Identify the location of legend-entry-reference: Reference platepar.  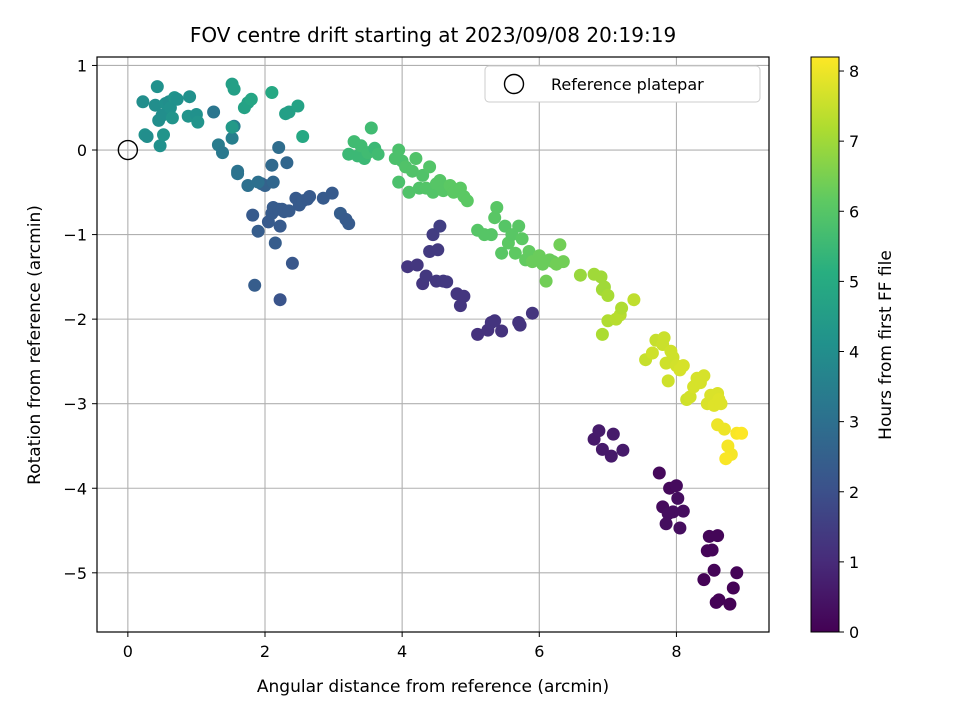
(627, 84).